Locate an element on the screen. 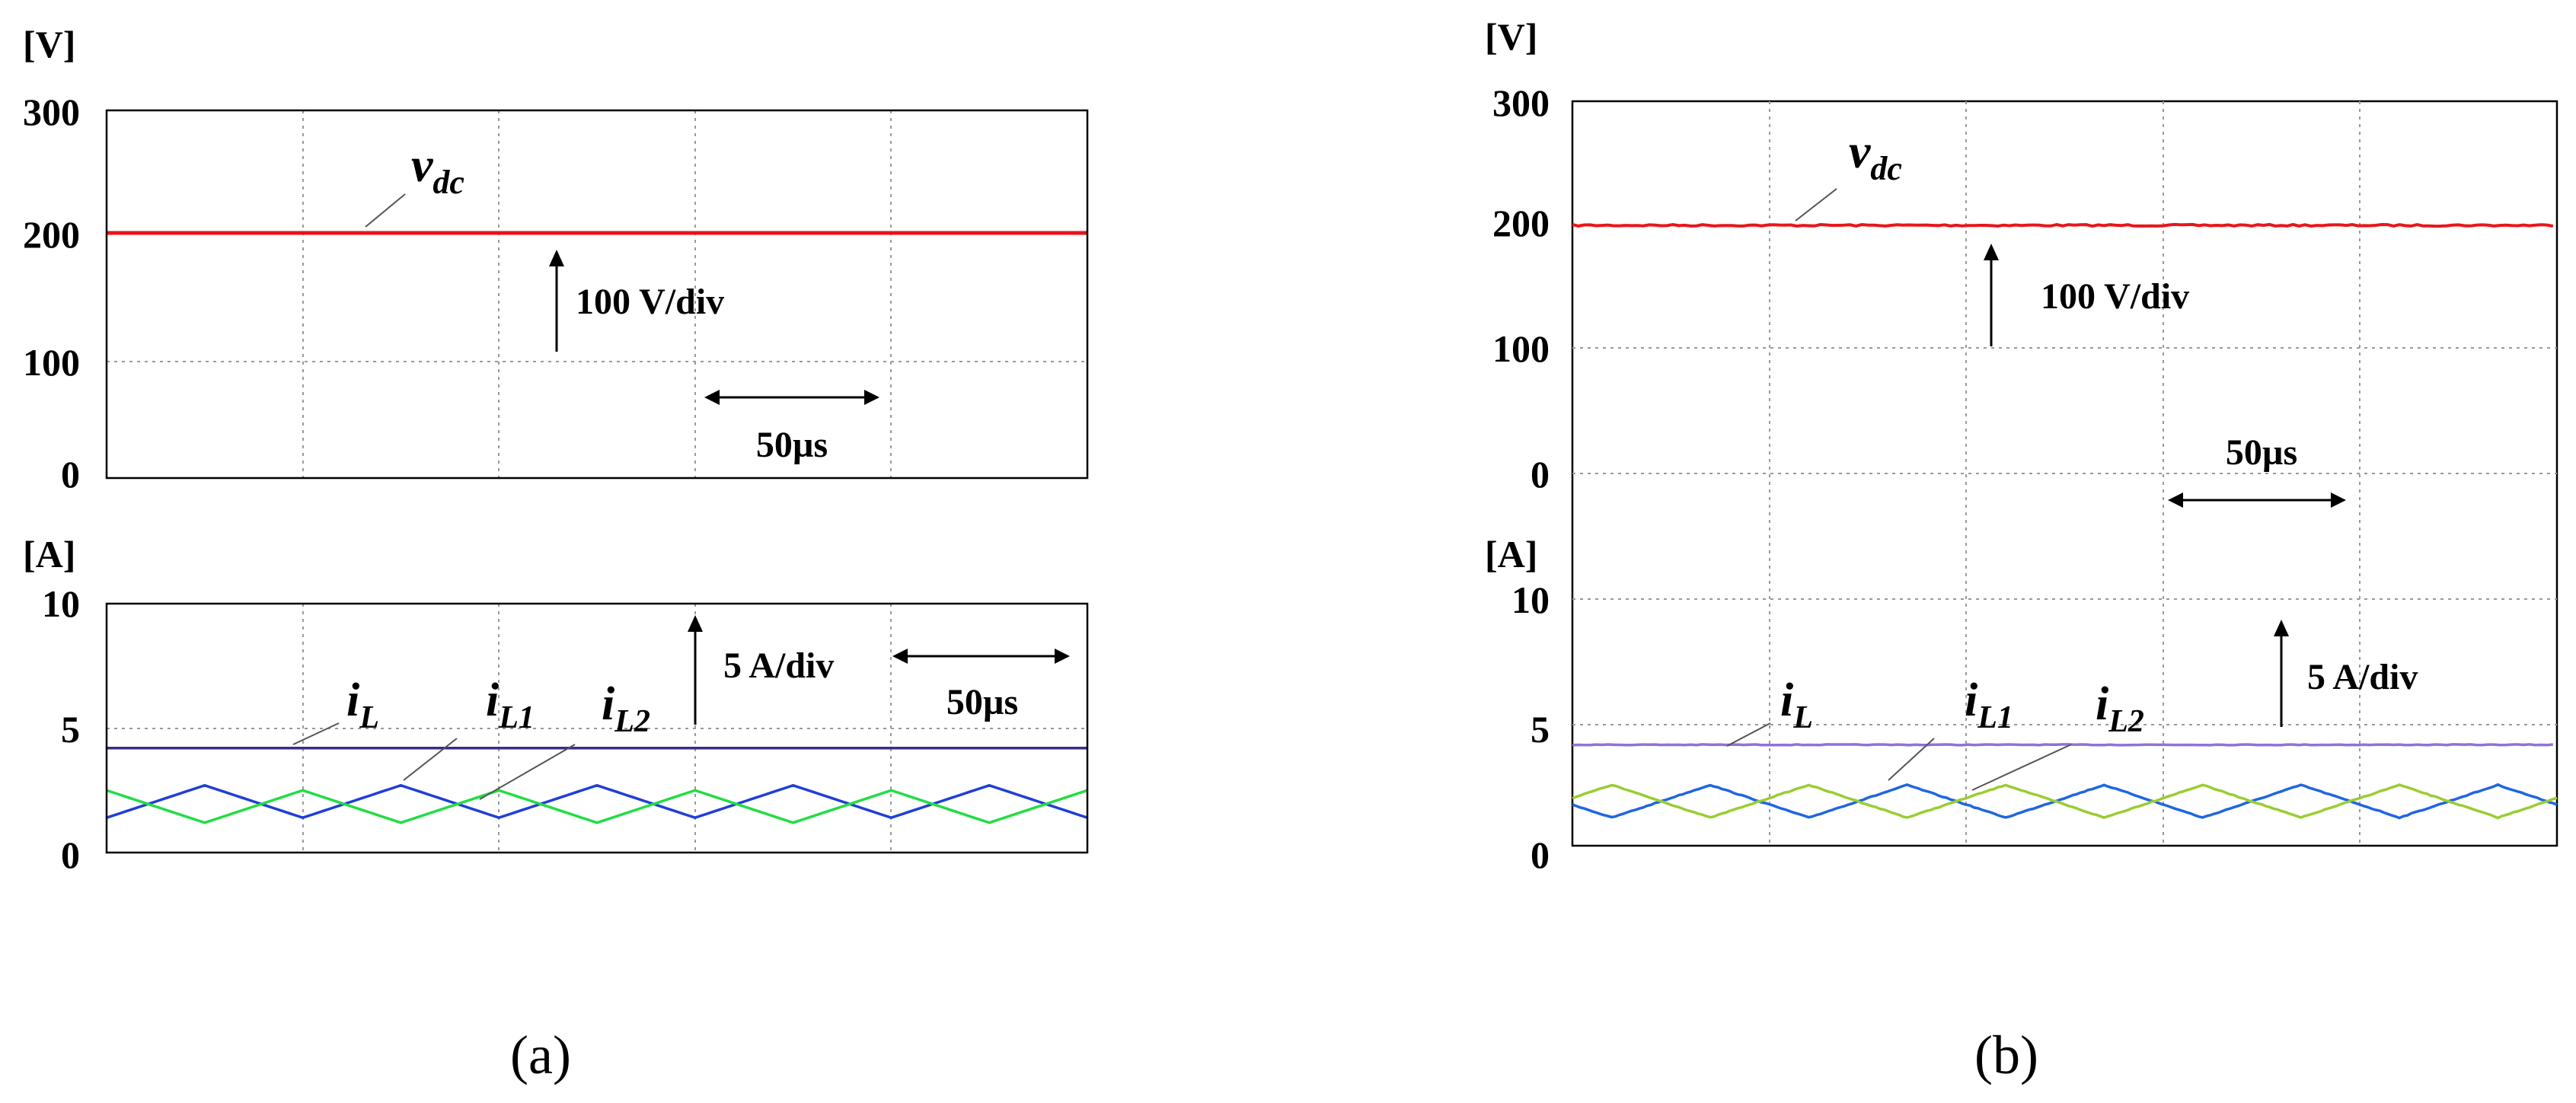 The height and width of the screenshot is (1103, 2576). panel-b-iL-trace is located at coordinates (2062, 745).